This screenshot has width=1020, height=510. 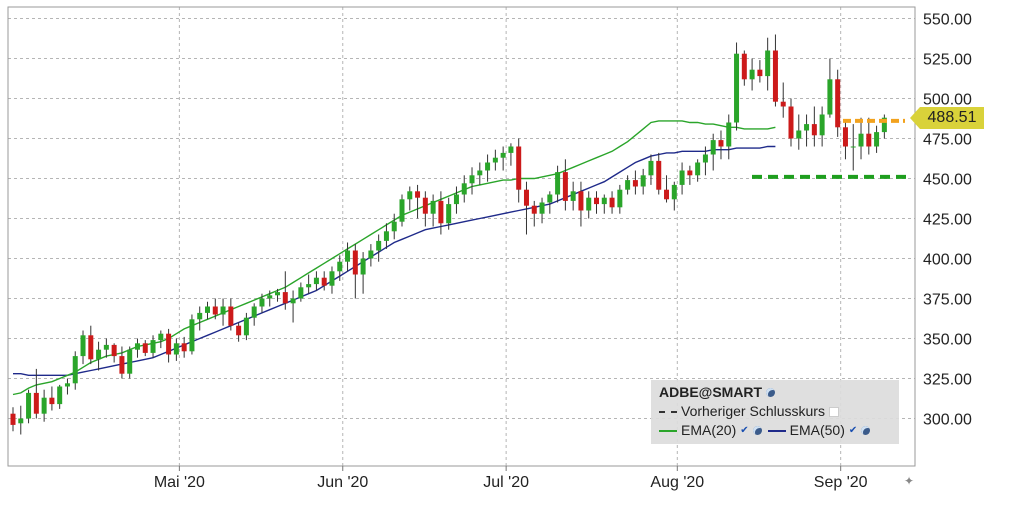 I want to click on checkbox-icon, so click(x=833, y=411).